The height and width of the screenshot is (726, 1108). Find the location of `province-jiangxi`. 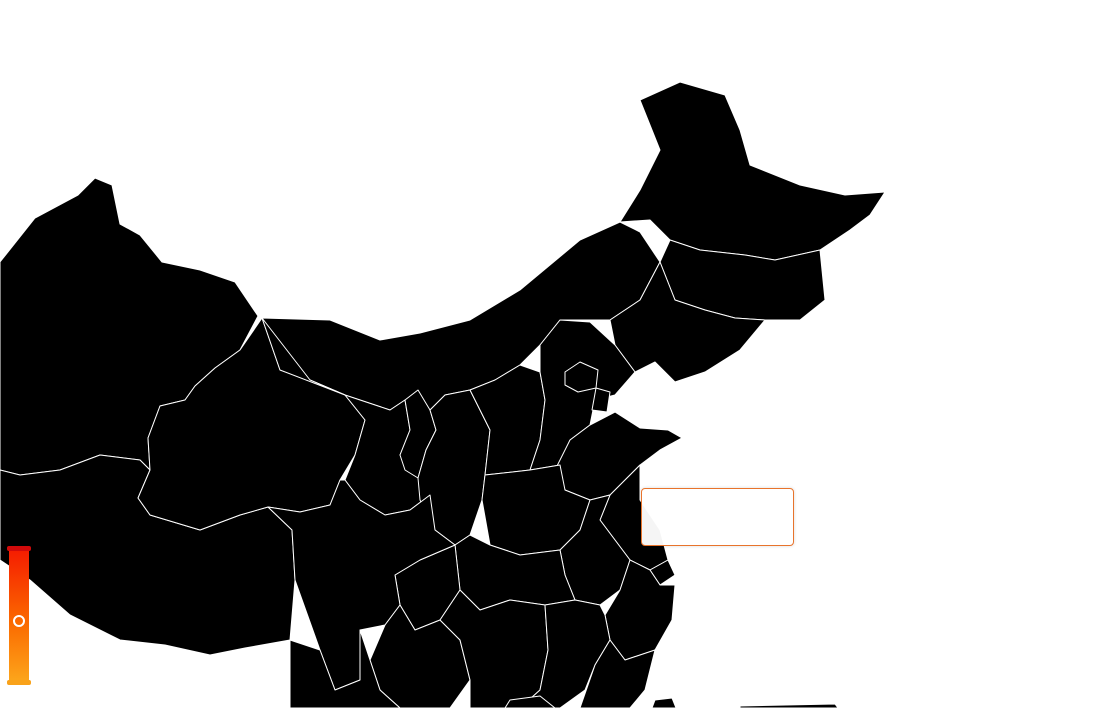

province-jiangxi is located at coordinates (565, 654).